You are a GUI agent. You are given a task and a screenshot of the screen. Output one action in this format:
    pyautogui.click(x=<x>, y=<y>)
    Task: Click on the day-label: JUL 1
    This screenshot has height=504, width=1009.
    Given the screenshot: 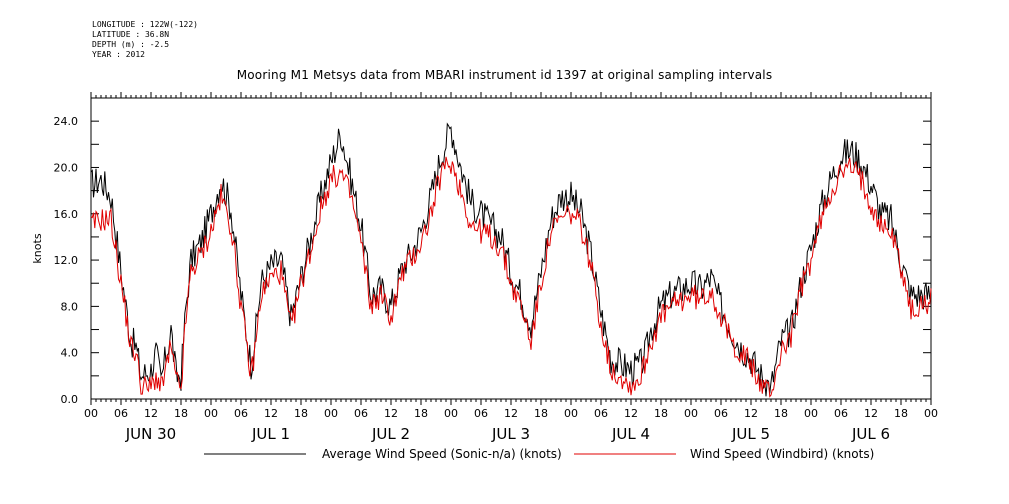 What is the action you would take?
    pyautogui.click(x=270, y=434)
    